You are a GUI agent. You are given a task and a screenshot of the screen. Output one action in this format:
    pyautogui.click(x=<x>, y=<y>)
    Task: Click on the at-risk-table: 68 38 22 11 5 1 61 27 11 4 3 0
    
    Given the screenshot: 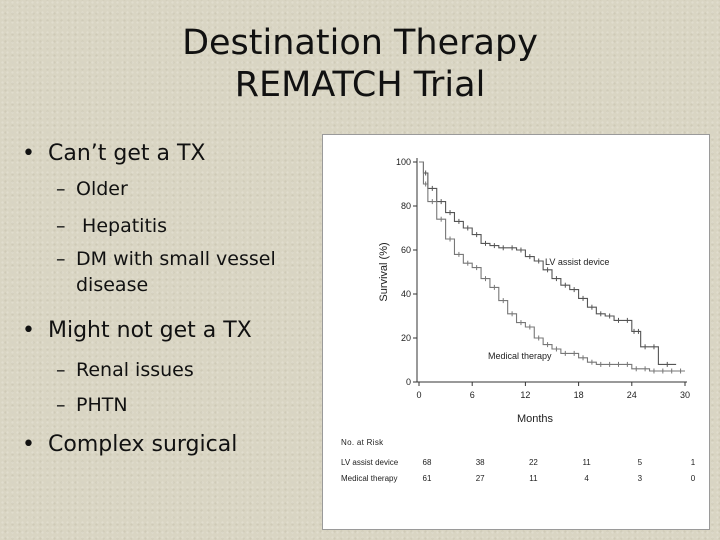 What is the action you would take?
    pyautogui.click(x=559, y=470)
    